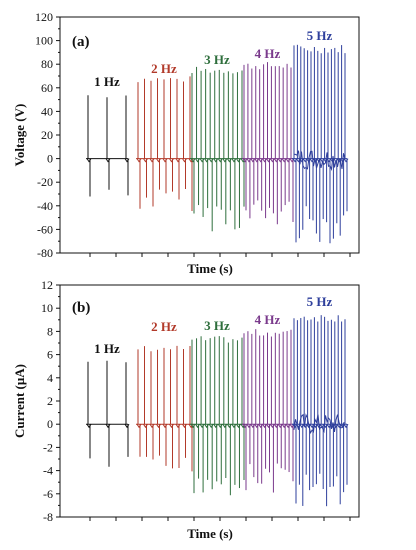  Describe the element at coordinates (165, 408) in the screenshot. I see `trace-2hz` at that location.